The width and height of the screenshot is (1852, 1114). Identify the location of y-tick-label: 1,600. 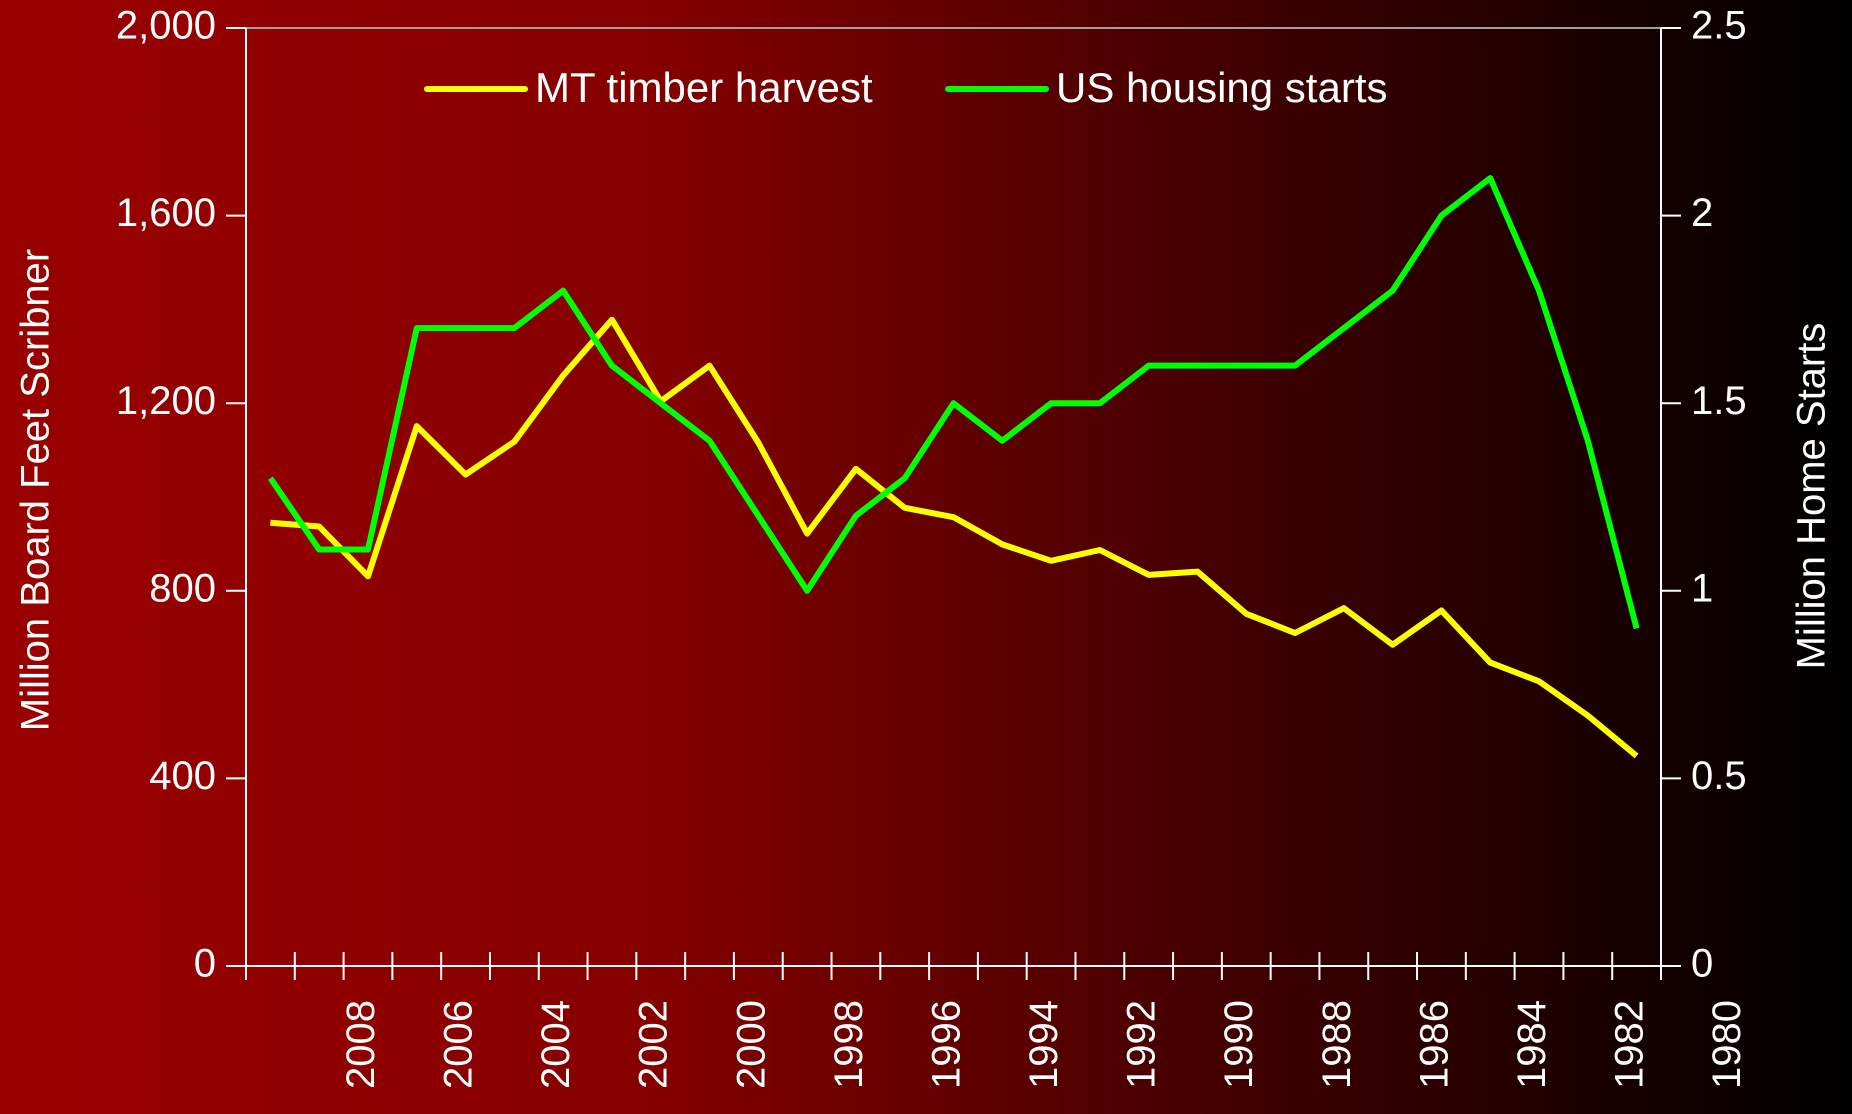
(166, 213).